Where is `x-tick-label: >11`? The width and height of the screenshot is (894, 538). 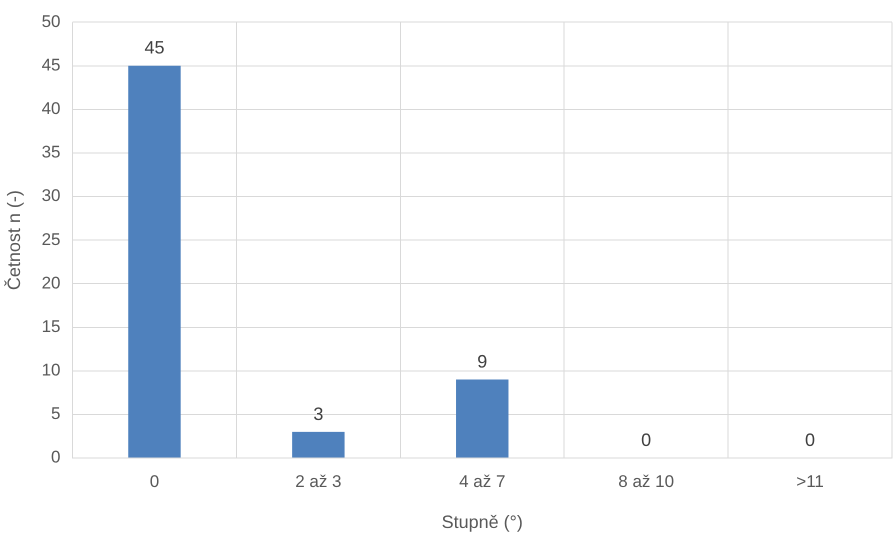 x-tick-label: >11 is located at coordinates (810, 481).